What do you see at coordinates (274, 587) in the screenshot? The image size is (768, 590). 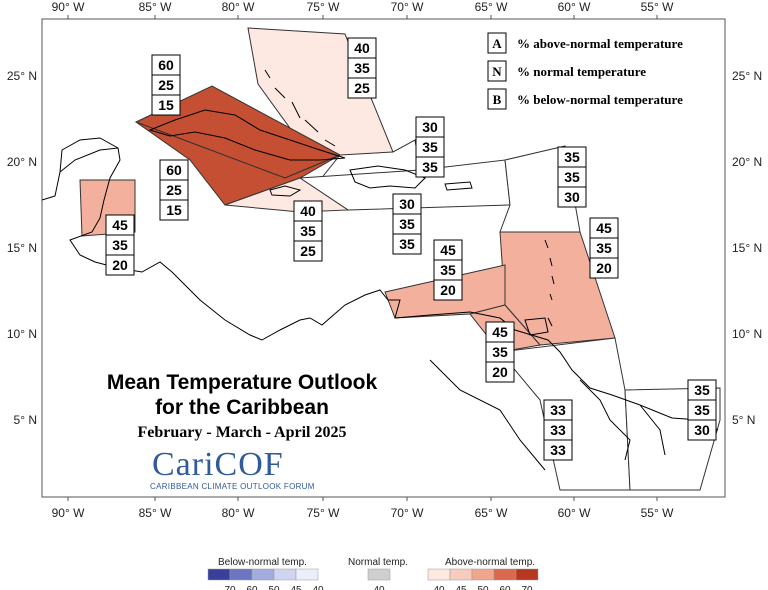 I see `colorbar-below-tick: 50` at bounding box center [274, 587].